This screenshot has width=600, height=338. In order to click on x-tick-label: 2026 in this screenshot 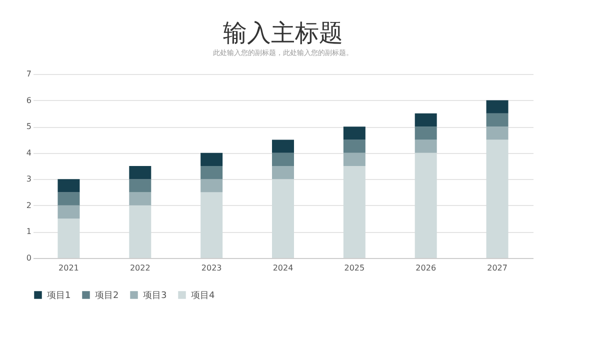, I will do `click(426, 268)`.